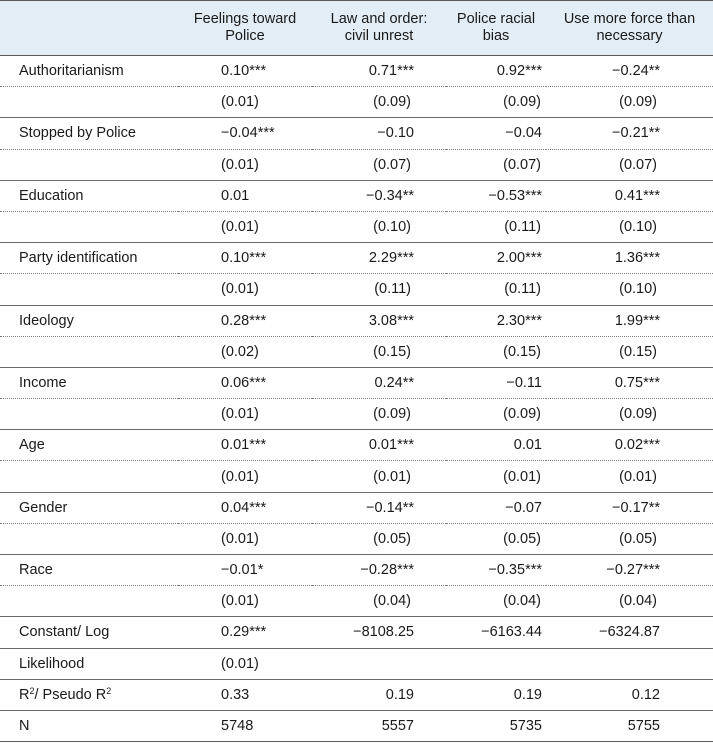 Image resolution: width=713 pixels, height=746 pixels. What do you see at coordinates (496, 19) in the screenshot?
I see `header-line: Police racial` at bounding box center [496, 19].